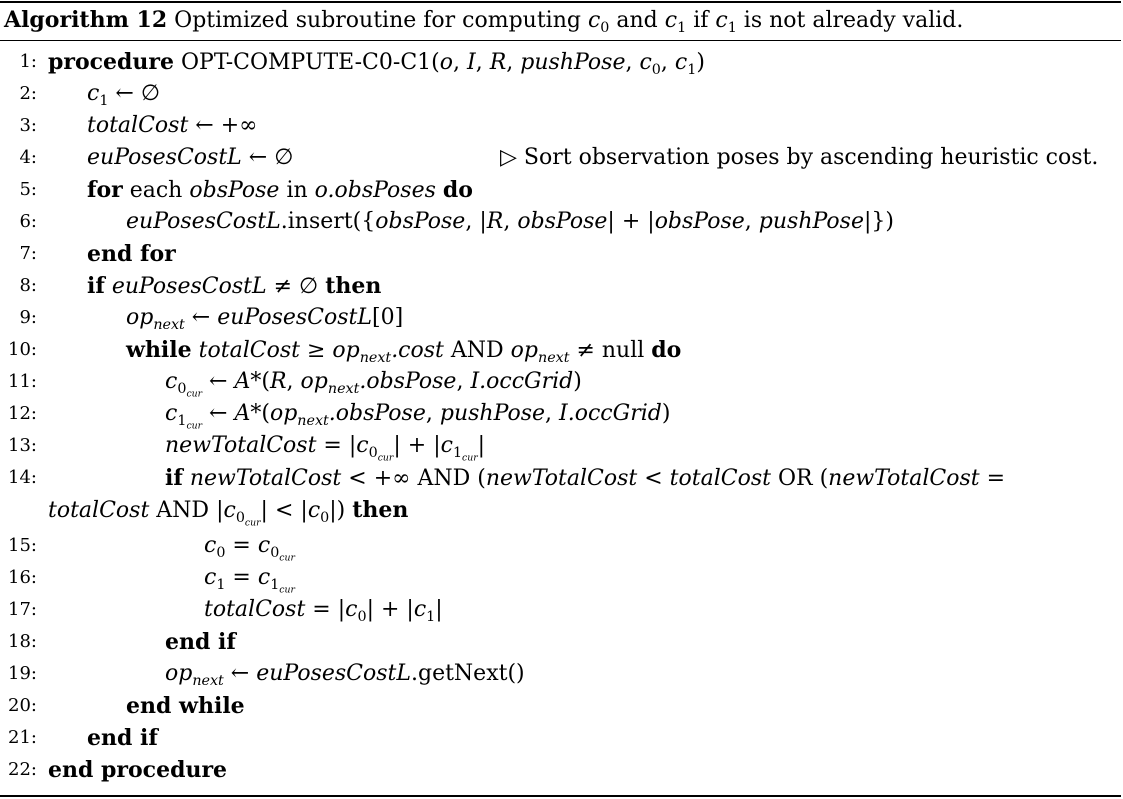 The height and width of the screenshot is (799, 1123). Describe the element at coordinates (28, 317) in the screenshot. I see `line-number: 9:` at that location.